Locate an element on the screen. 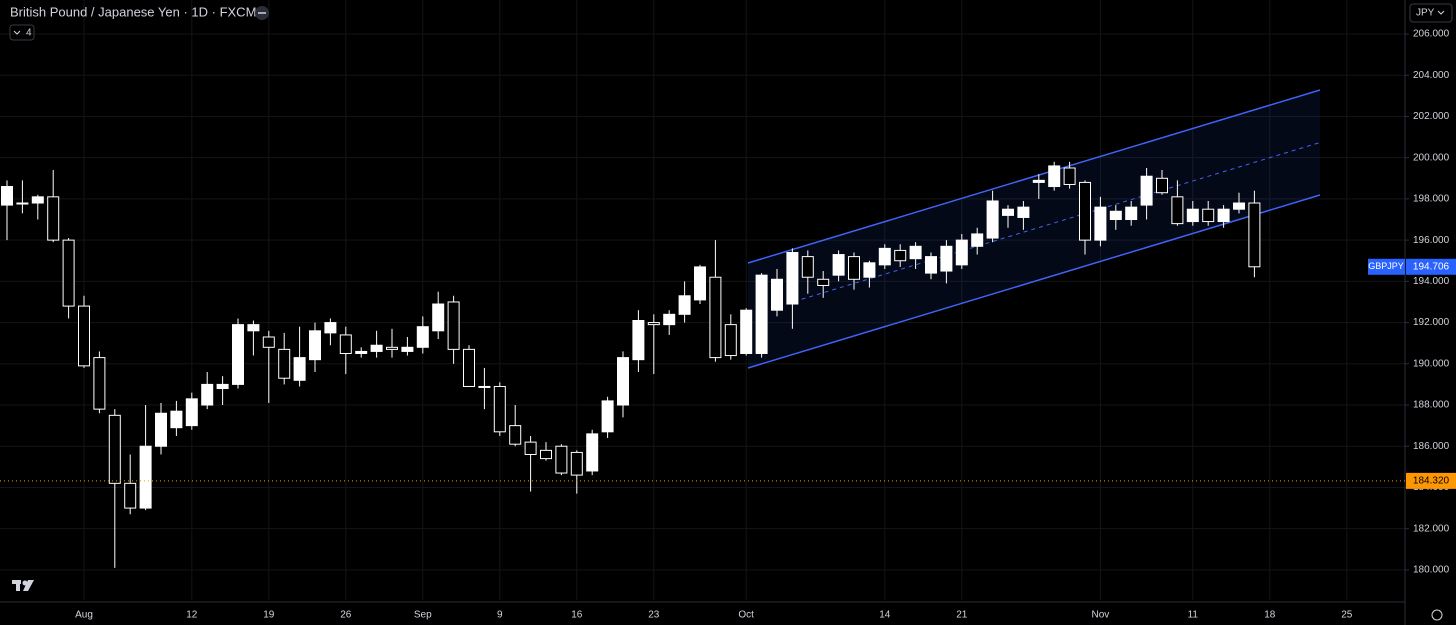 This screenshot has height=625, width=1456. x-tick-label: 16 is located at coordinates (577, 615).